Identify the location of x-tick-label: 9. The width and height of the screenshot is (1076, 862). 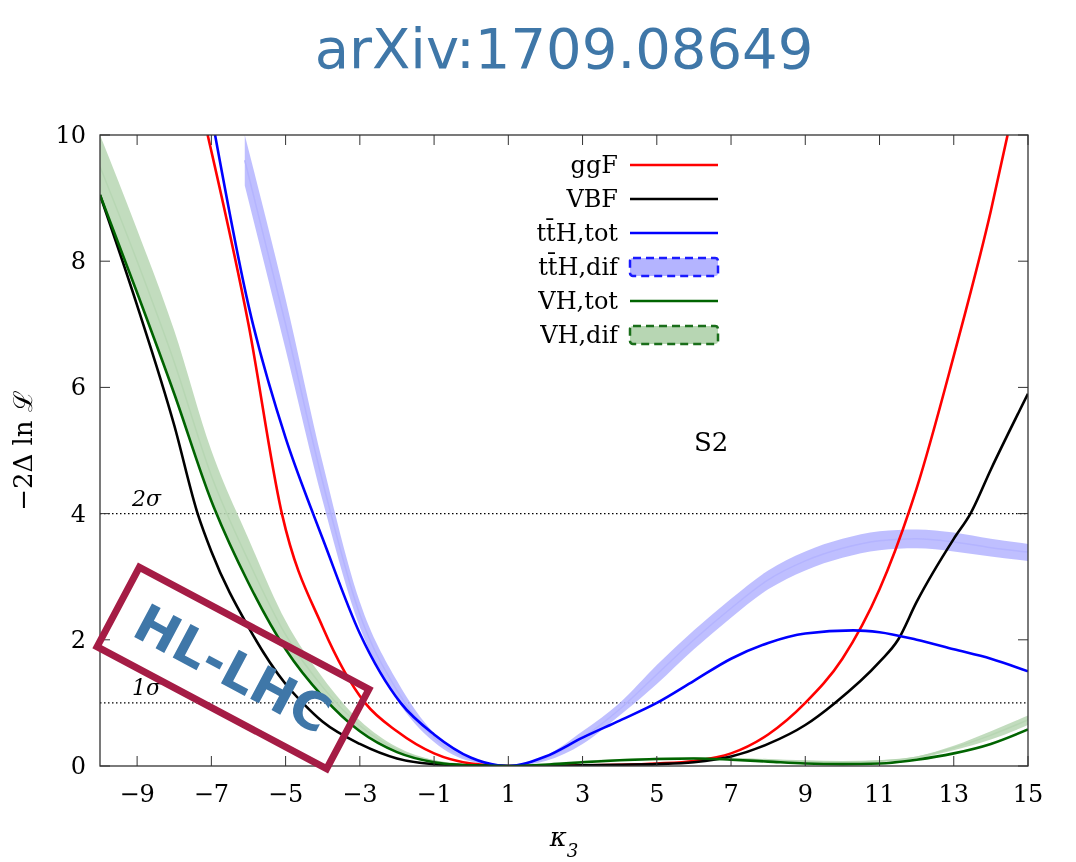
(805, 794).